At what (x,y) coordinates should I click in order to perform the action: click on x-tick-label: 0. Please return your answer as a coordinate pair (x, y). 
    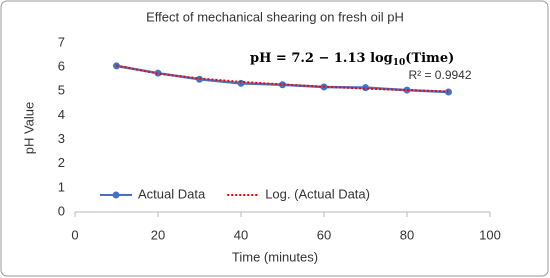
    Looking at the image, I should click on (74, 234).